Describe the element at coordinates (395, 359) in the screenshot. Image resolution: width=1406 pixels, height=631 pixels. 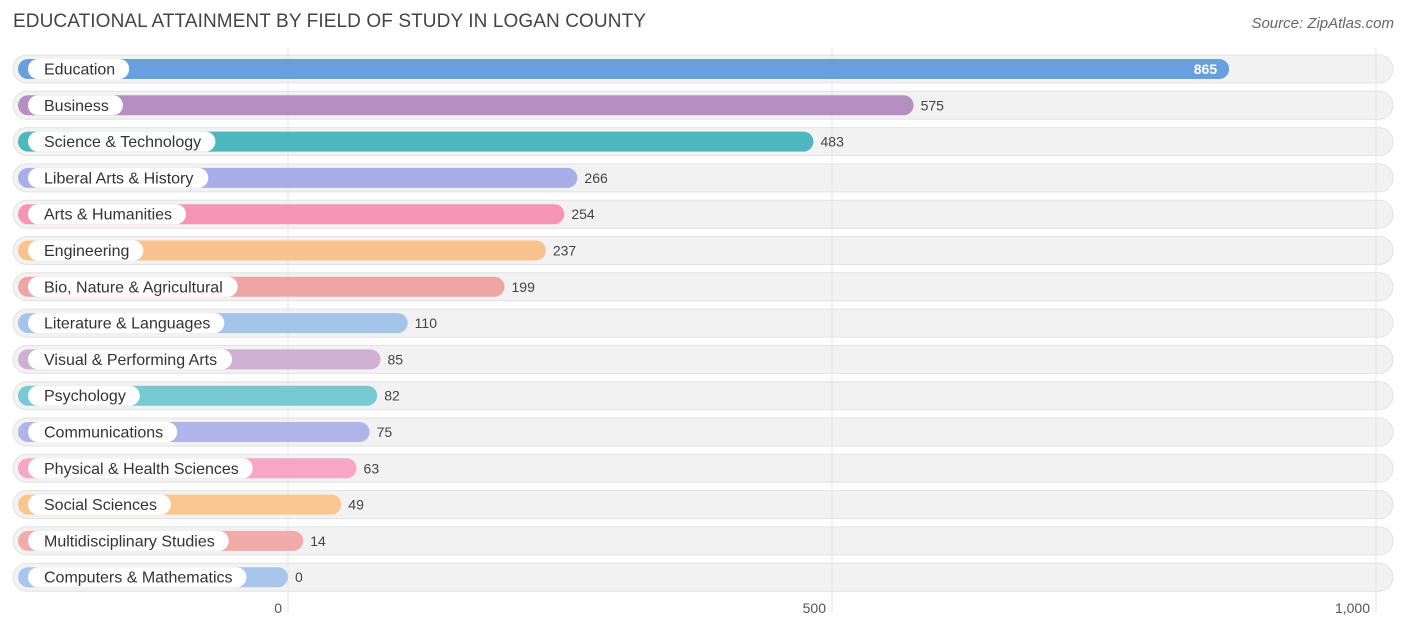
I see `value-label: 85` at that location.